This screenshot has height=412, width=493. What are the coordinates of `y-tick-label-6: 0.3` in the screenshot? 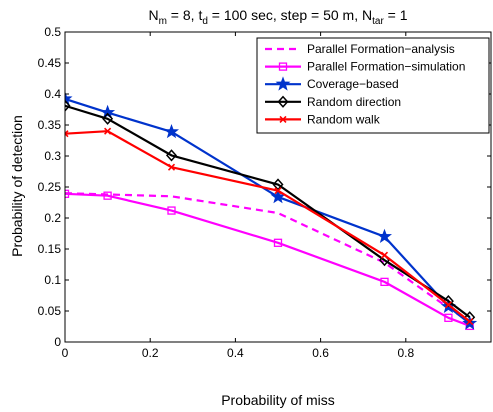 It's located at (52, 156).